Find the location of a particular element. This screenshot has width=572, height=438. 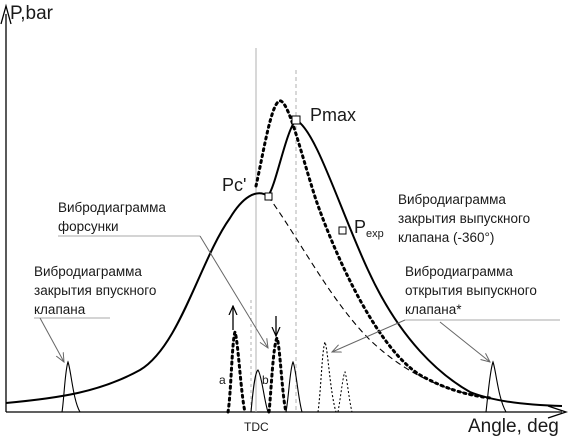

y-axis-label: P,bar is located at coordinates (32, 13).